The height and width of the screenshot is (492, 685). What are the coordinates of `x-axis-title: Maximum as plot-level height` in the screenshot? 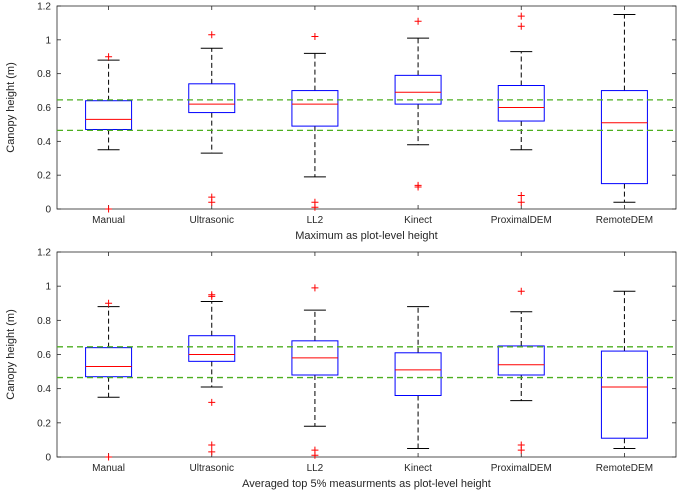 It's located at (366, 236).